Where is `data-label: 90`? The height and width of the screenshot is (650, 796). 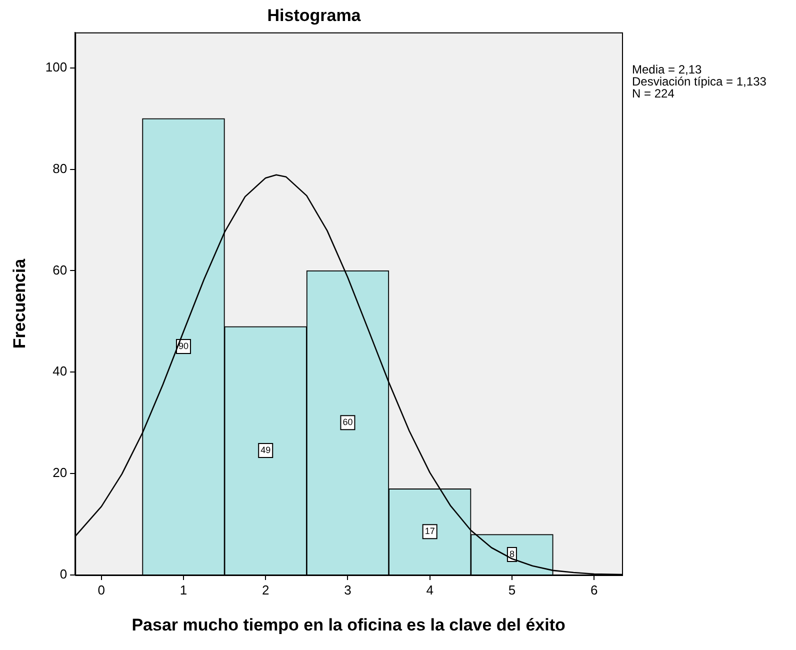 data-label: 90 is located at coordinates (183, 346).